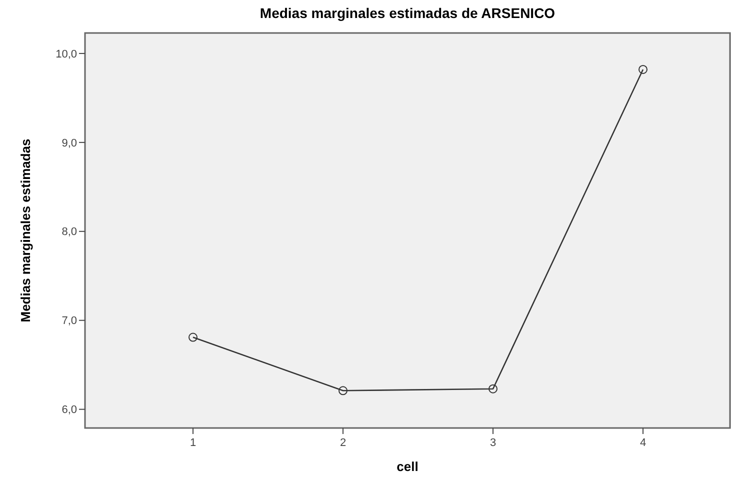 Image resolution: width=731 pixels, height=483 pixels. What do you see at coordinates (193, 443) in the screenshot?
I see `x-tick-label: 1` at bounding box center [193, 443].